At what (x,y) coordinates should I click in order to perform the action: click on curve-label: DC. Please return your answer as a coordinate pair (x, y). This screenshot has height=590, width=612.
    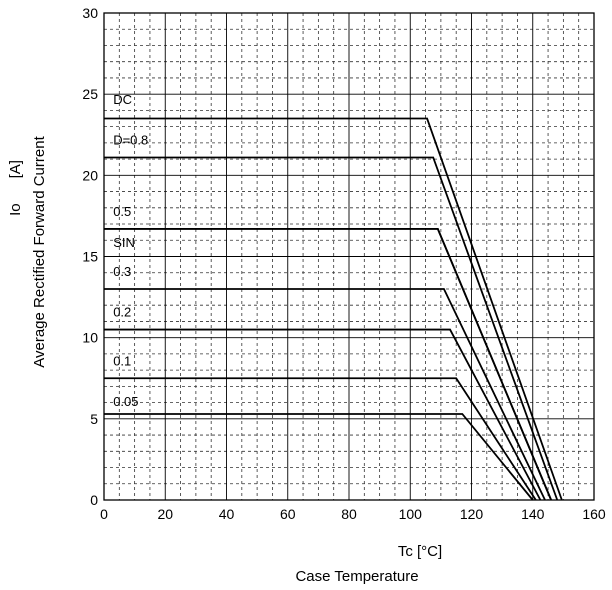
    Looking at the image, I should click on (122, 99).